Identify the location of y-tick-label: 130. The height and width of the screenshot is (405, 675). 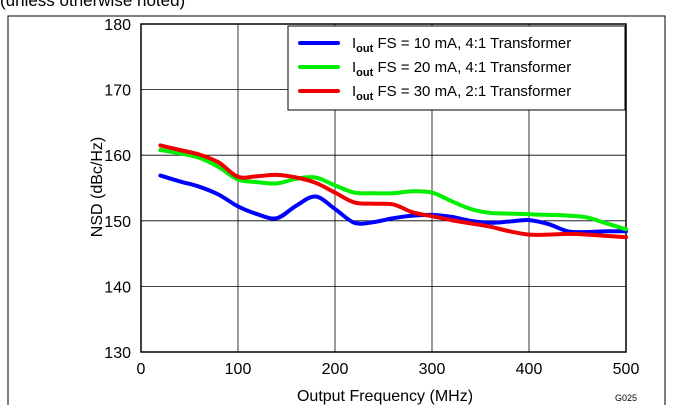
(117, 353).